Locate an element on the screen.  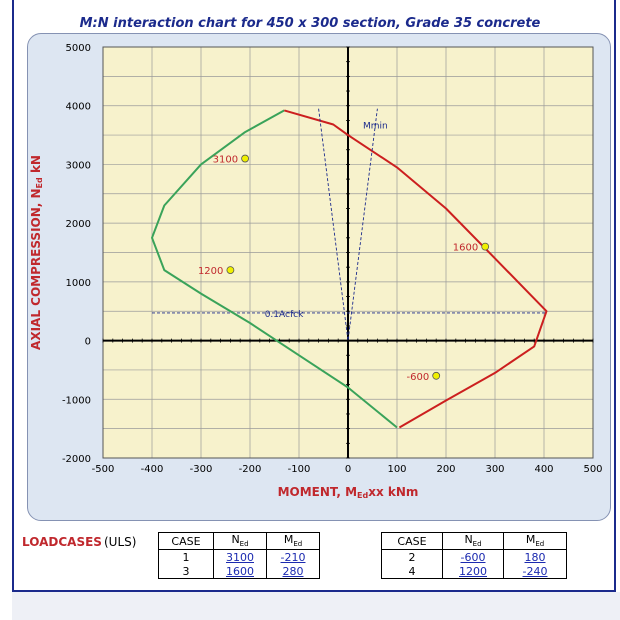
x-tick-label: -200 is located at coordinates (250, 469).